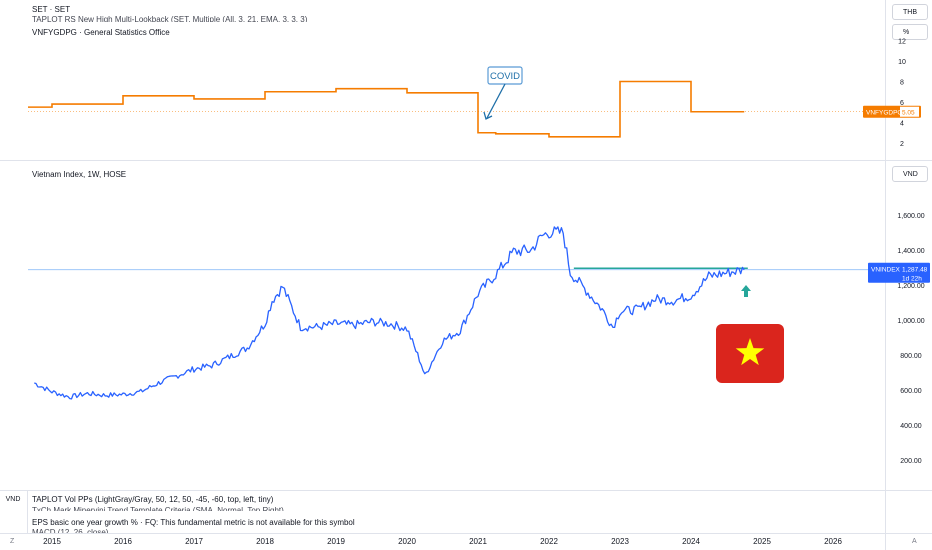  What do you see at coordinates (488, 115) in the screenshot?
I see `covid-callout-arrowhead` at bounding box center [488, 115].